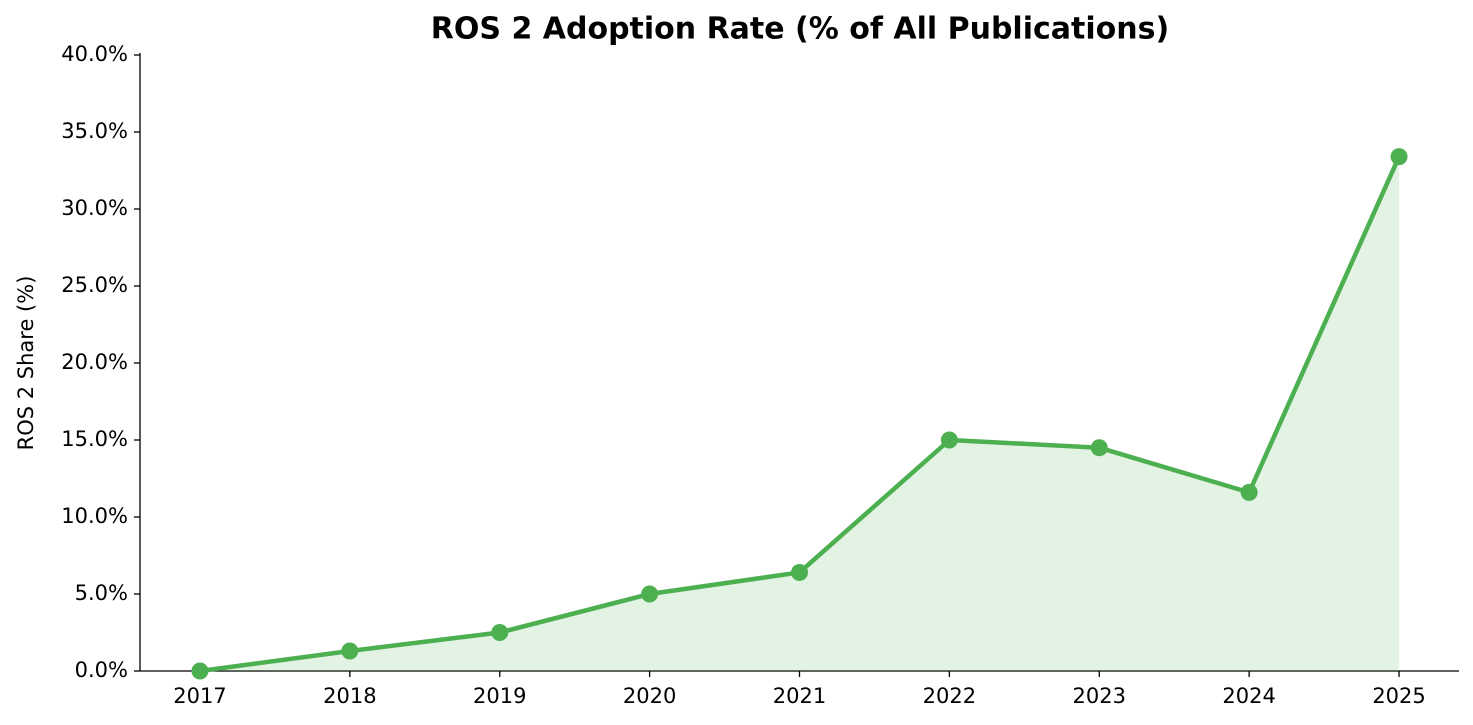 This screenshot has width=1473, height=725. What do you see at coordinates (1248, 696) in the screenshot?
I see `x-tick-label: 2024` at bounding box center [1248, 696].